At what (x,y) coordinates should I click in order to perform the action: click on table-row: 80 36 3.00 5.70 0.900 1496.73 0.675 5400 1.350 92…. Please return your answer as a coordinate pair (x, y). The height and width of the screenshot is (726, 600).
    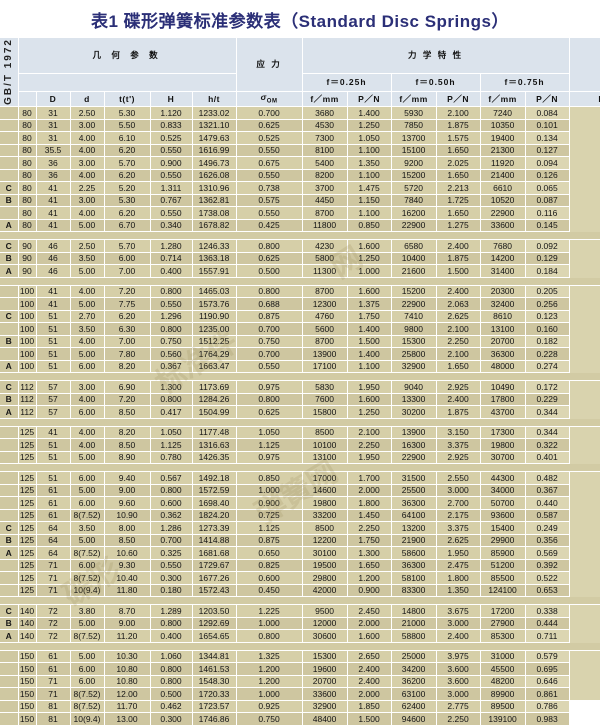
    Looking at the image, I should click on (300, 163).